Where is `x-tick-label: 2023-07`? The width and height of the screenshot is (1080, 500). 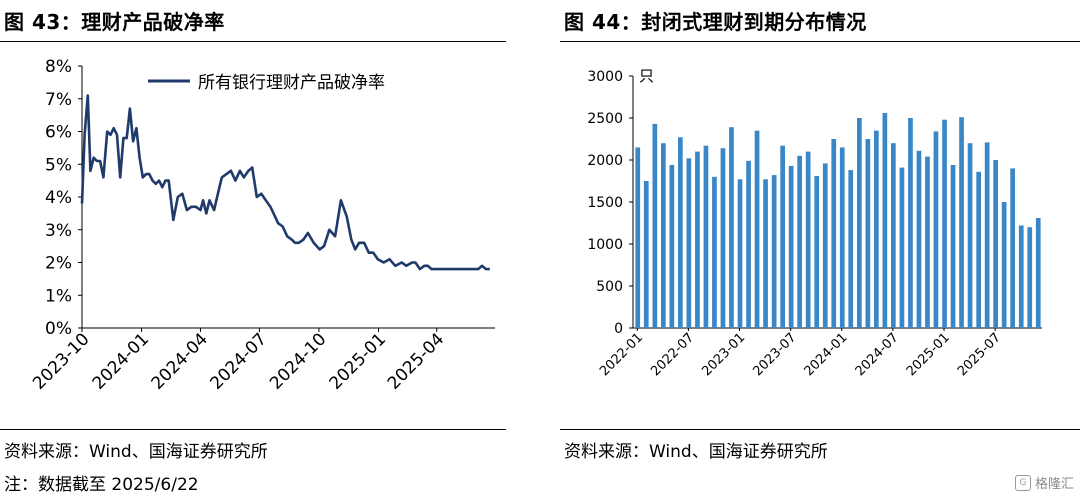 x-tick-label: 2023-07 is located at coordinates (774, 354).